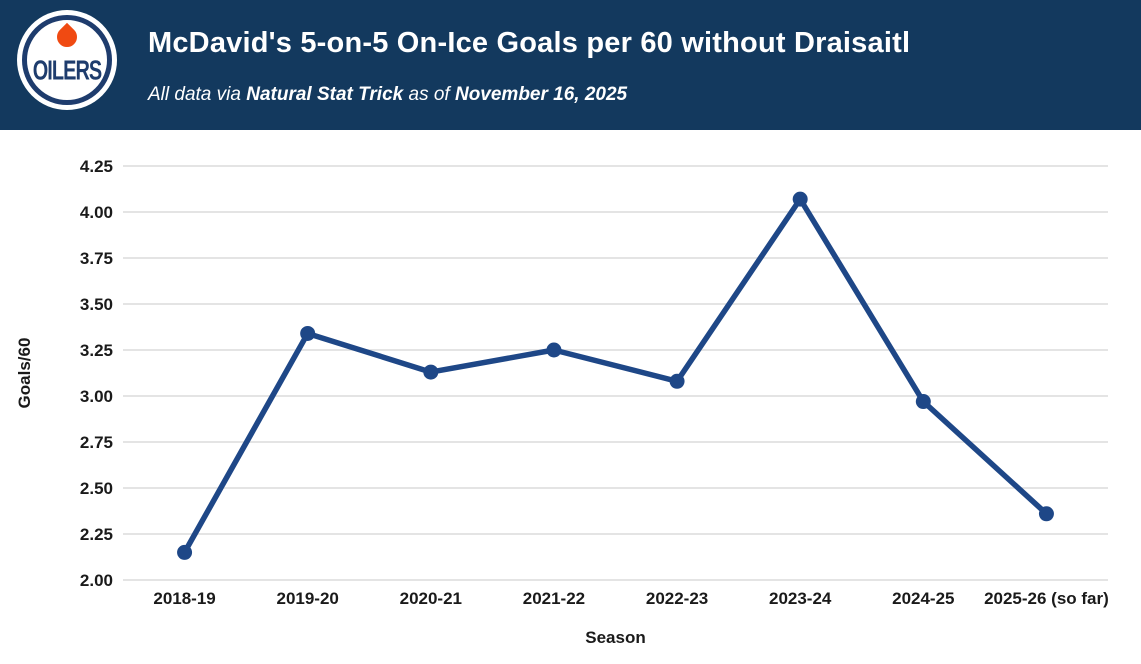 This screenshot has width=1141, height=664. What do you see at coordinates (429, 94) in the screenshot?
I see `subtitle-middle: as of` at bounding box center [429, 94].